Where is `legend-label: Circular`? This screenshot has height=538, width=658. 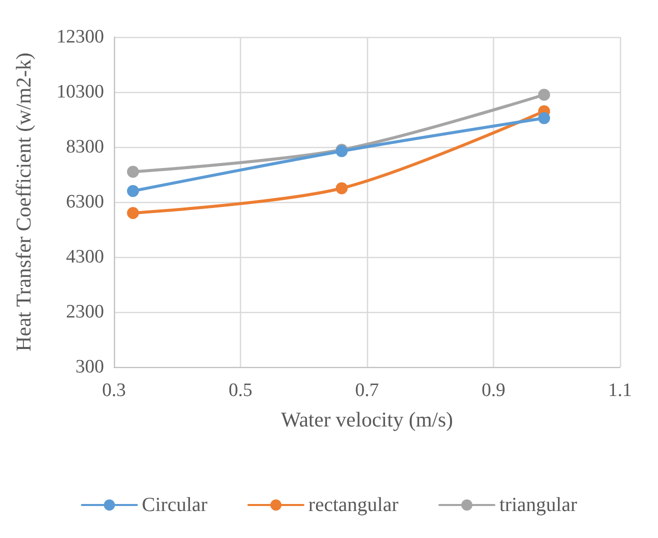 legend-label: Circular is located at coordinates (175, 505).